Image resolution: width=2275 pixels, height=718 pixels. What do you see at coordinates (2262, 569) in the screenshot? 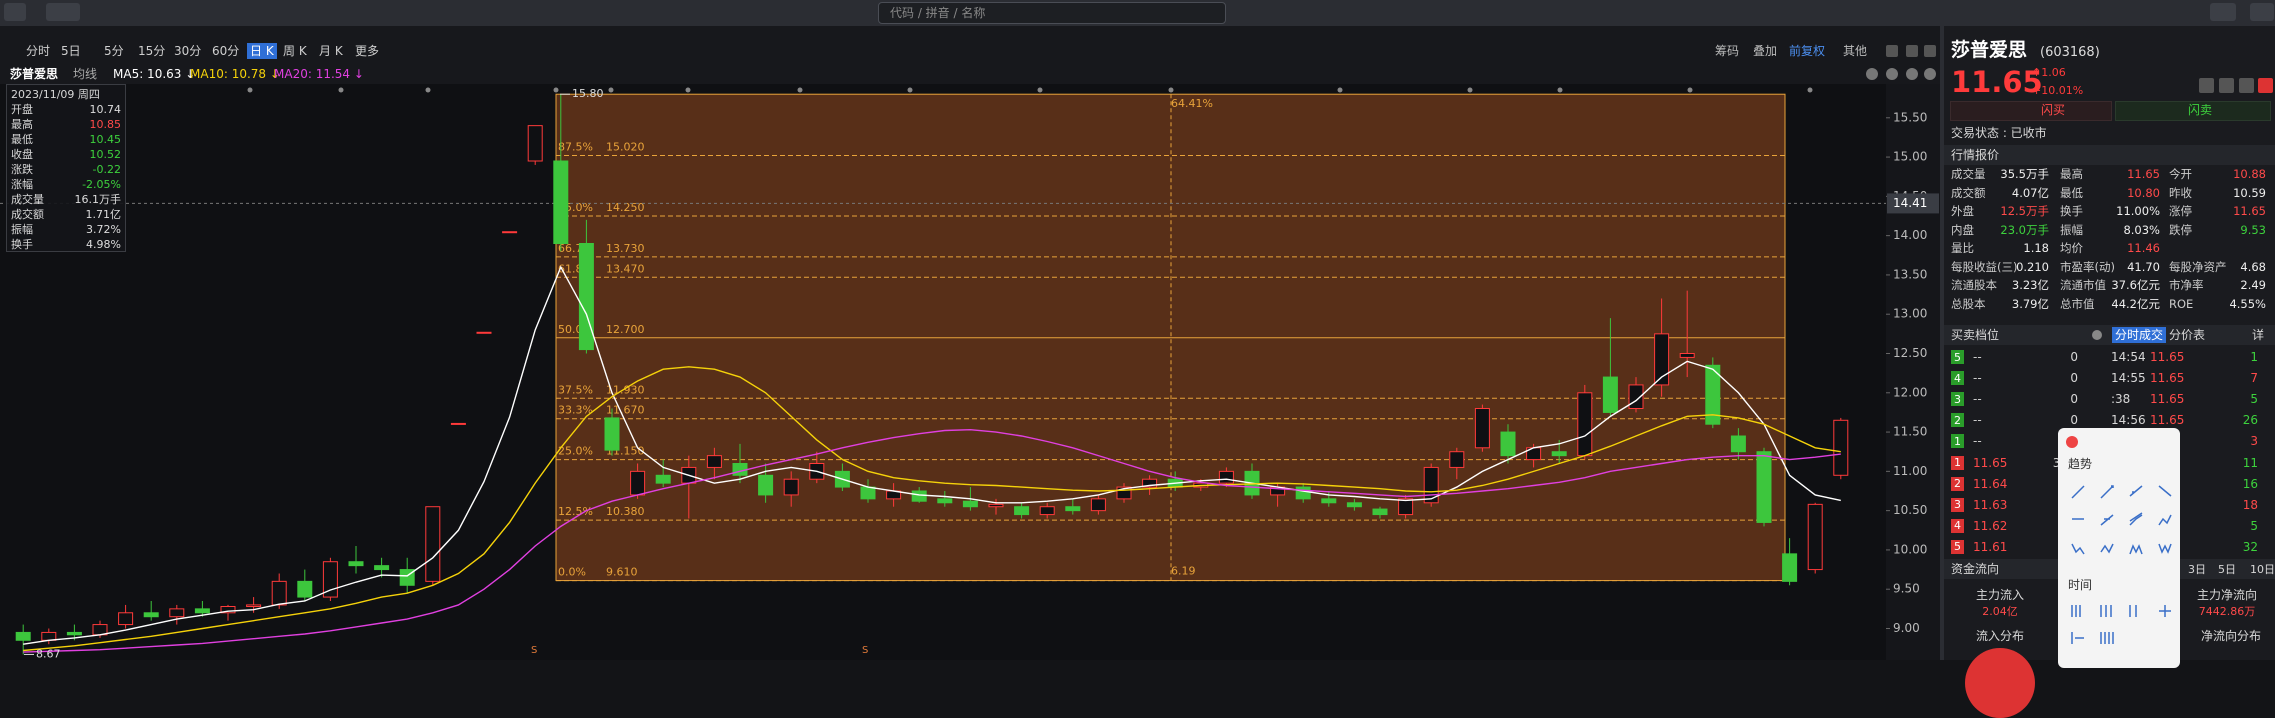
I see `funds-tab: 10日` at bounding box center [2262, 569].